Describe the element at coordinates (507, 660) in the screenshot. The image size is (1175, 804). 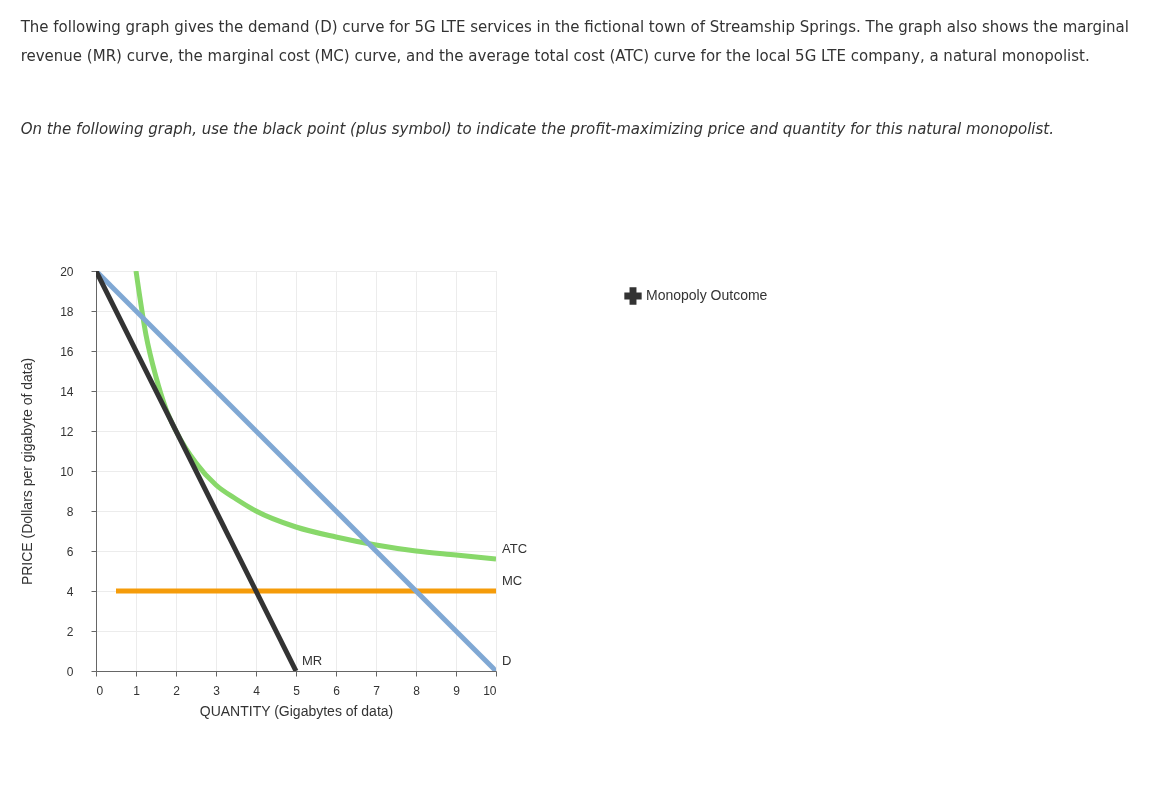
I see `series-label: D` at that location.